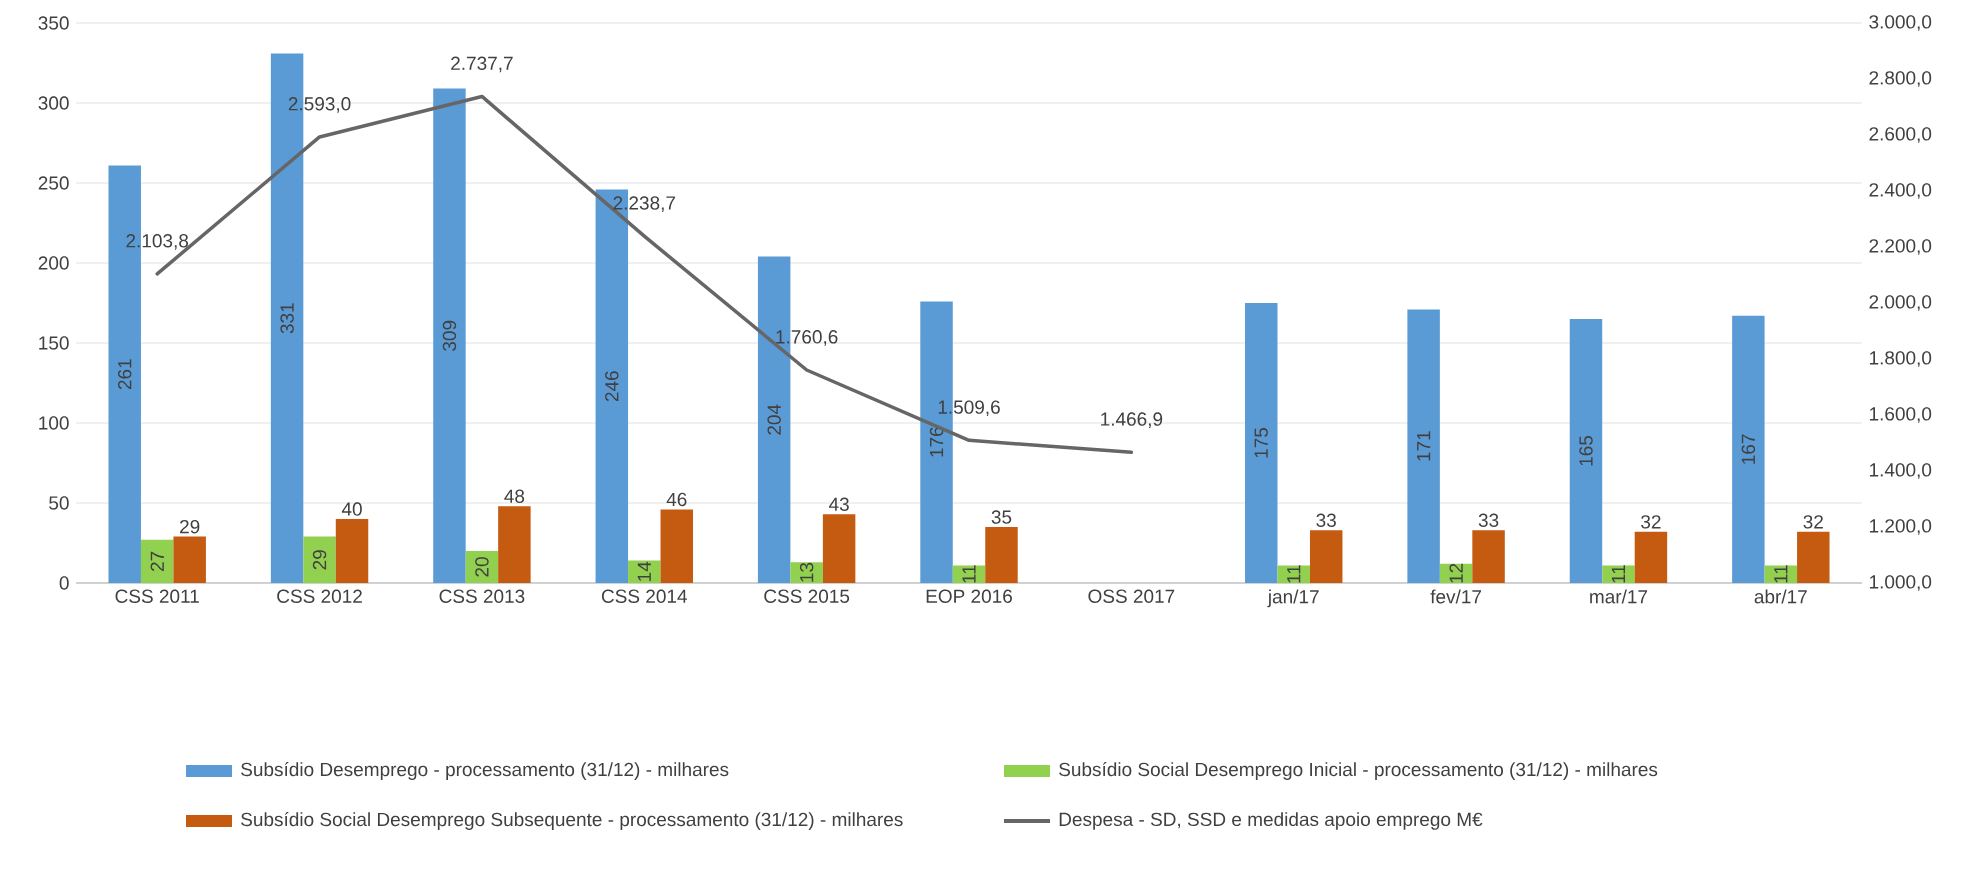  I want to click on data-label: 40, so click(351, 509).